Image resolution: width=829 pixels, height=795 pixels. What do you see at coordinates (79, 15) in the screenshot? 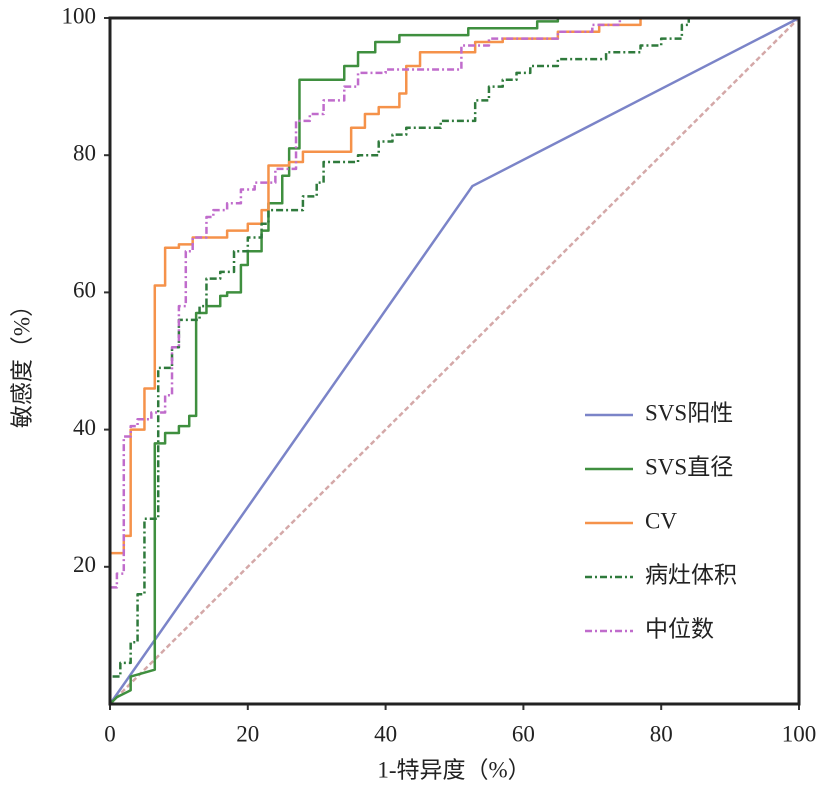
I see `y-tick-label: 100` at bounding box center [79, 15].